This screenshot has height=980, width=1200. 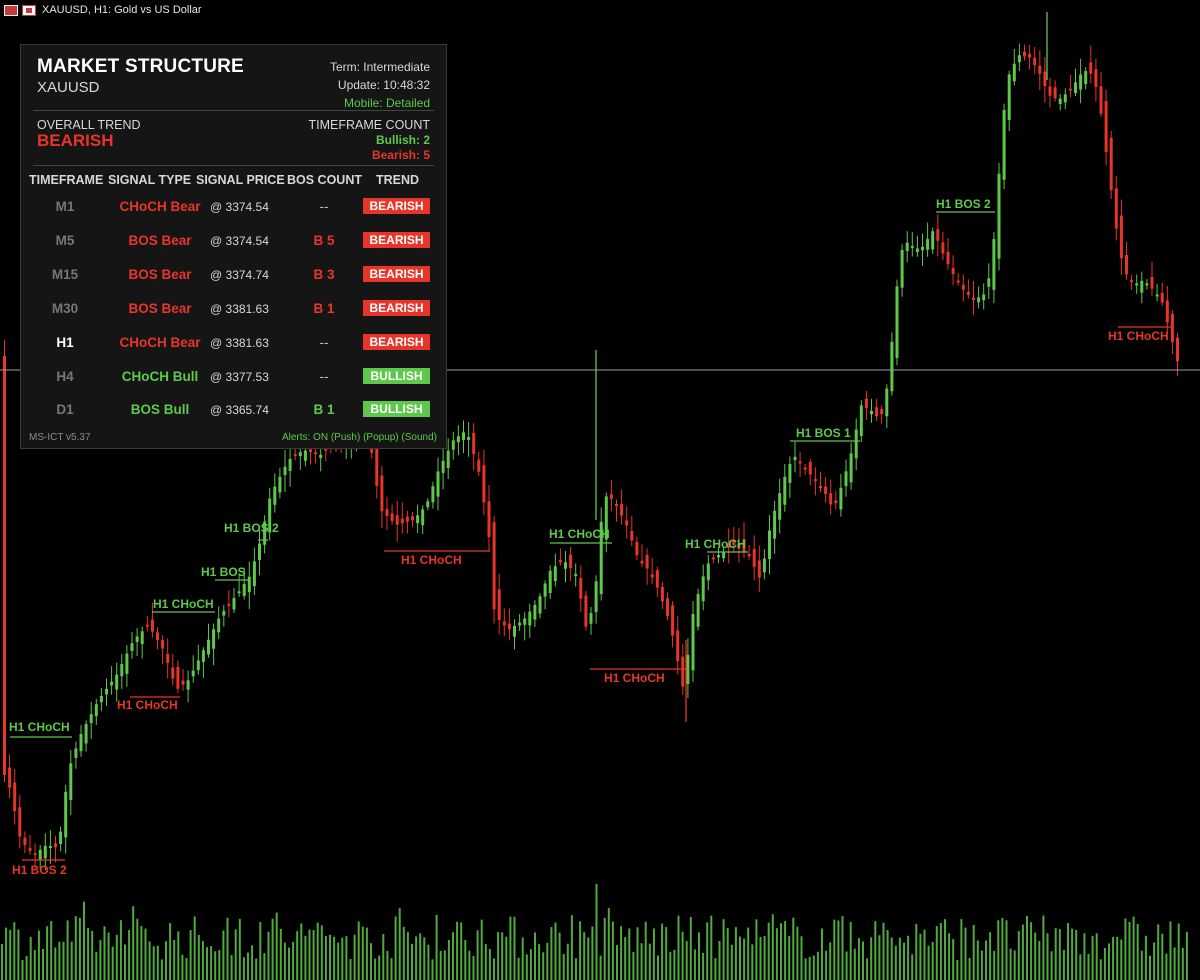 What do you see at coordinates (122, 10) in the screenshot?
I see `window-title-text: XAUUSD, H1: Gold vs US Dollar` at bounding box center [122, 10].